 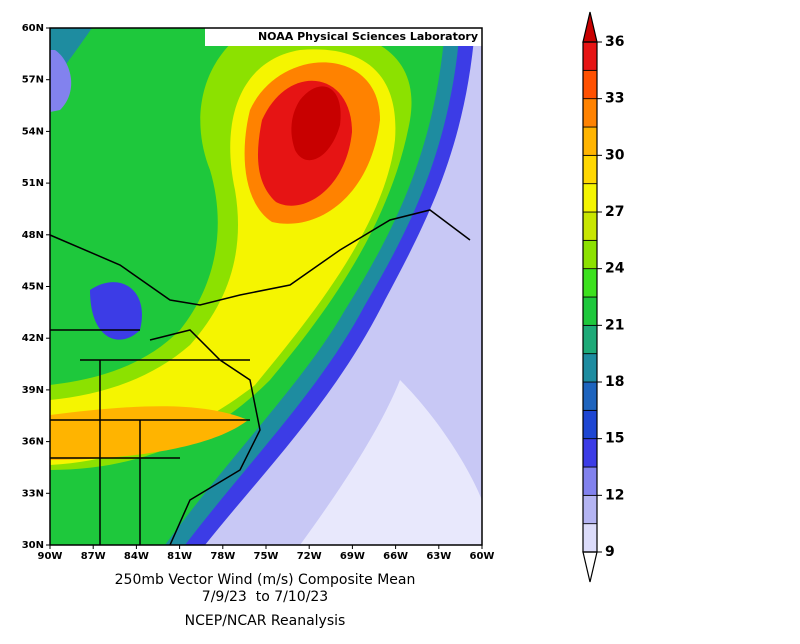 I want to click on lon-label: 66W, so click(x=395, y=556).